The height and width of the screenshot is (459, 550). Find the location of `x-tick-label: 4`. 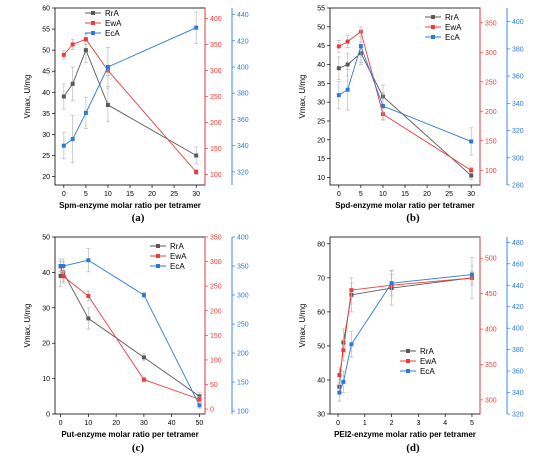

x-tick-label: 4 is located at coordinates (445, 423).